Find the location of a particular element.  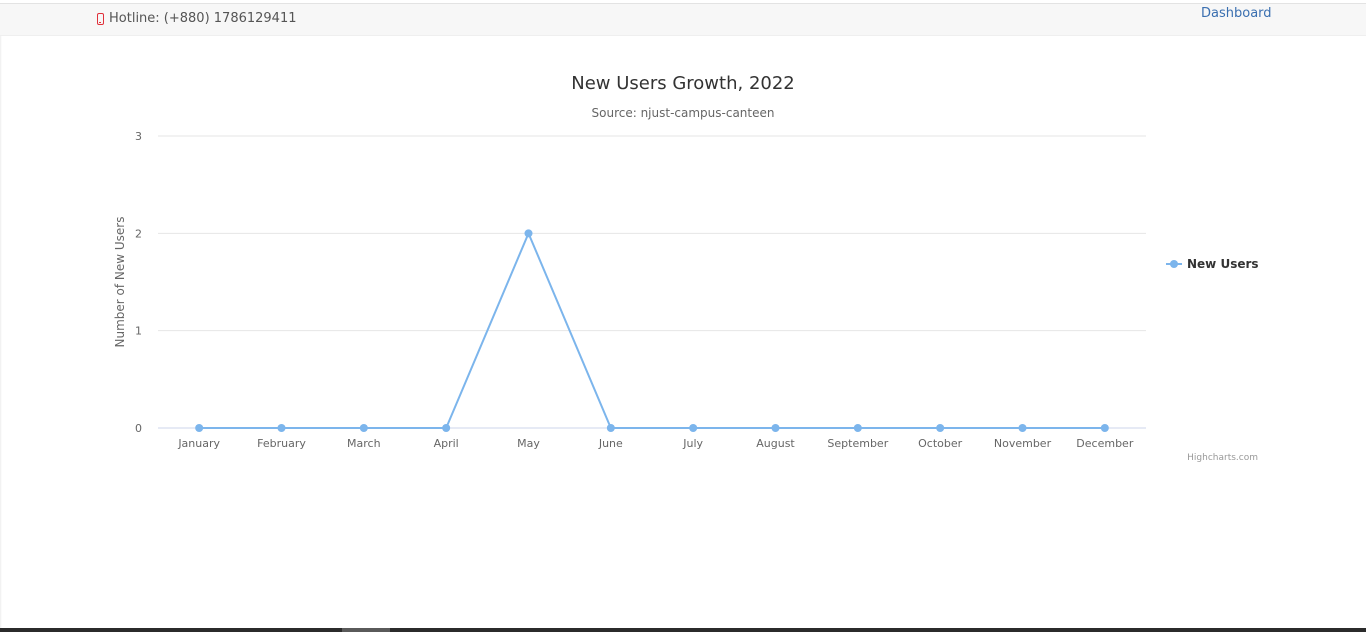

x-tick-label: November is located at coordinates (1023, 443).